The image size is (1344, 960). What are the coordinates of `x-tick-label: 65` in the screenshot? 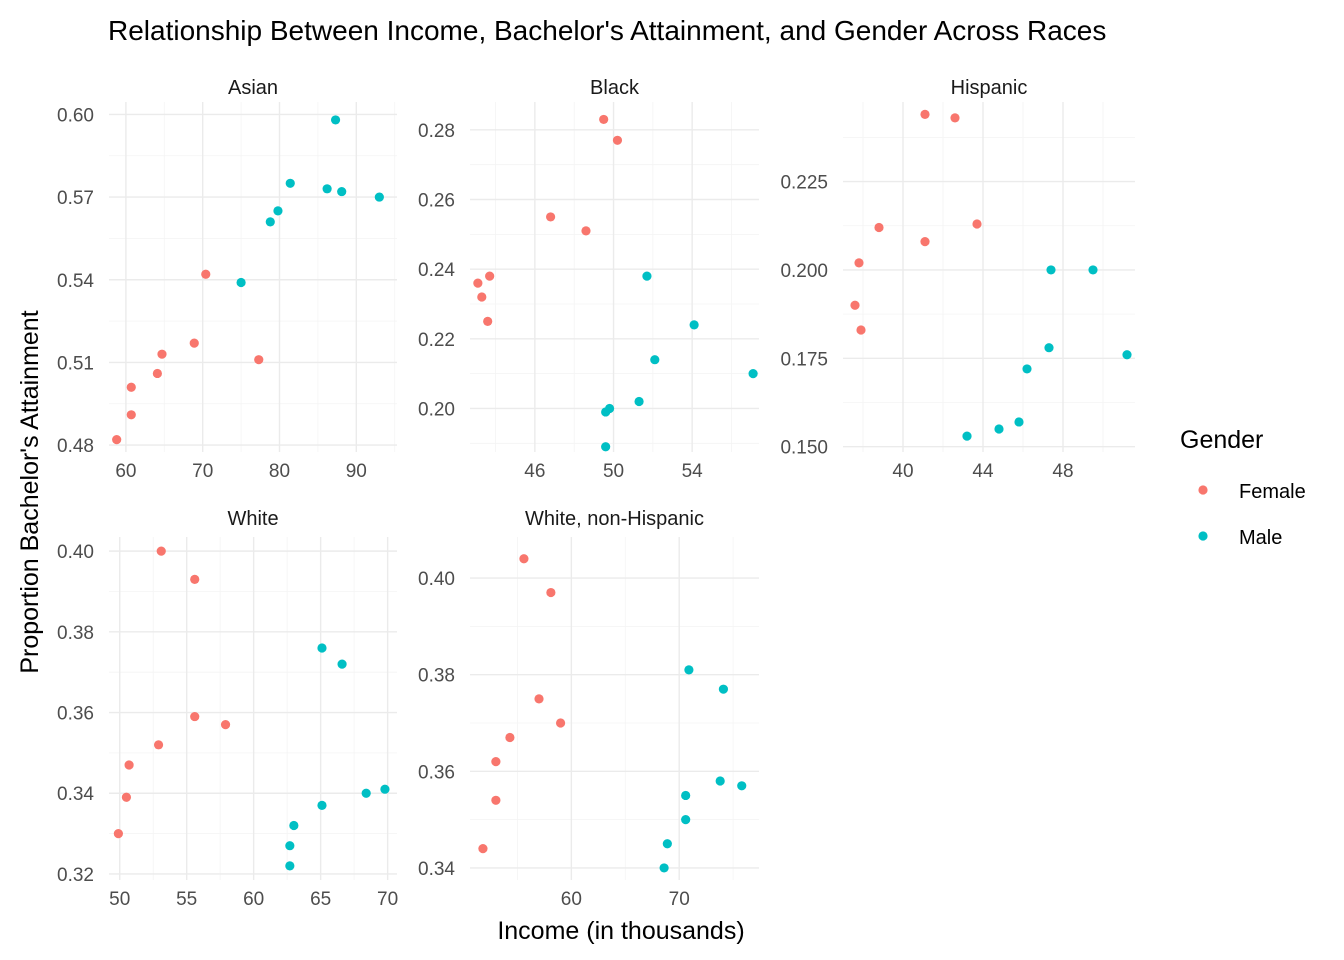 It's located at (320, 899).